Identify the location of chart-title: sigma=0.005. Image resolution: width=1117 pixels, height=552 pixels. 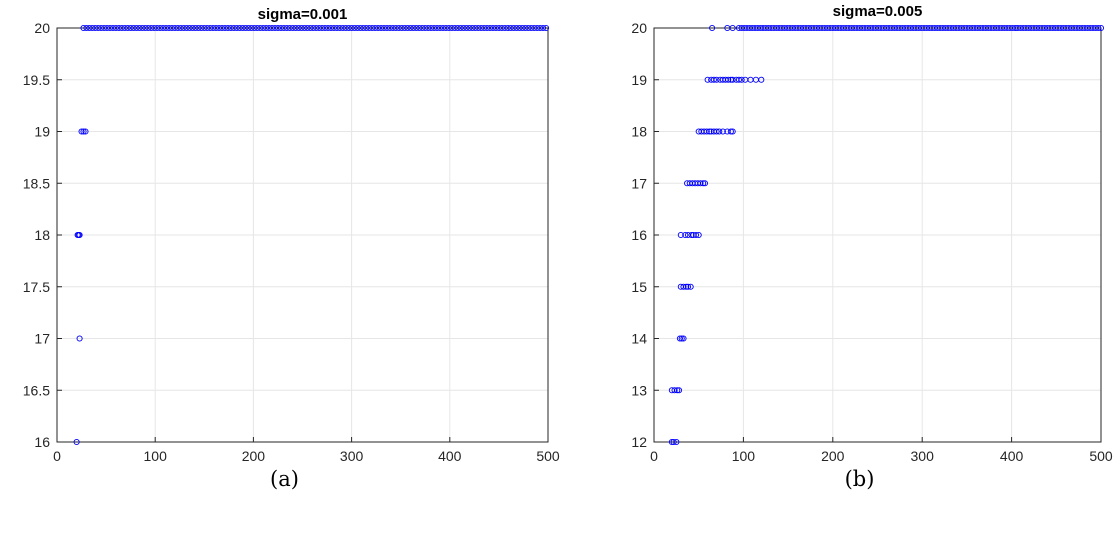
(878, 11).